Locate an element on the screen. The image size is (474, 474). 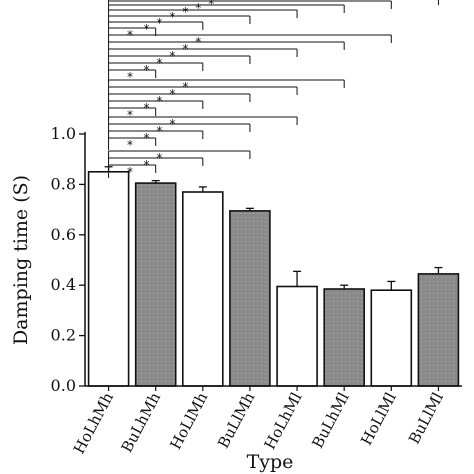
y-axis-title: Damping time (S) is located at coordinates (21, 260).